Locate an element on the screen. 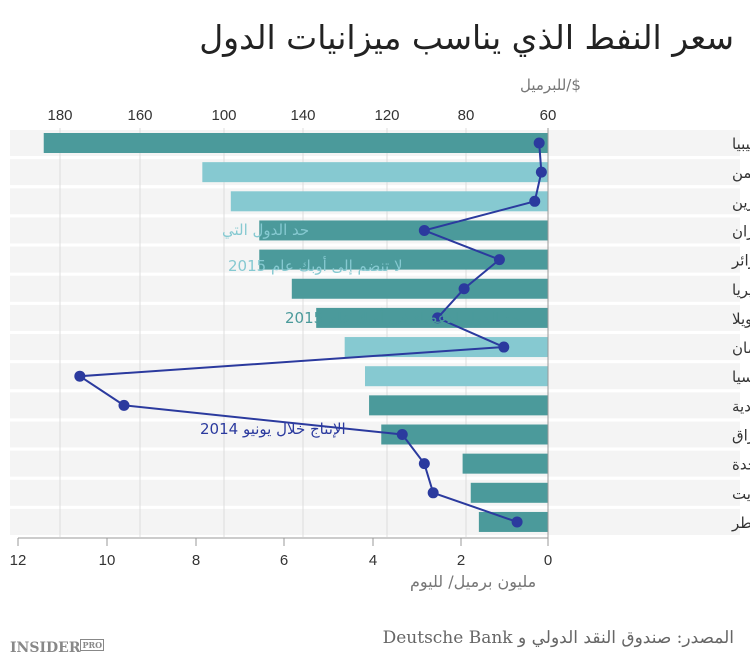 The image size is (750, 667). top-tick-label: 120 is located at coordinates (386, 115).